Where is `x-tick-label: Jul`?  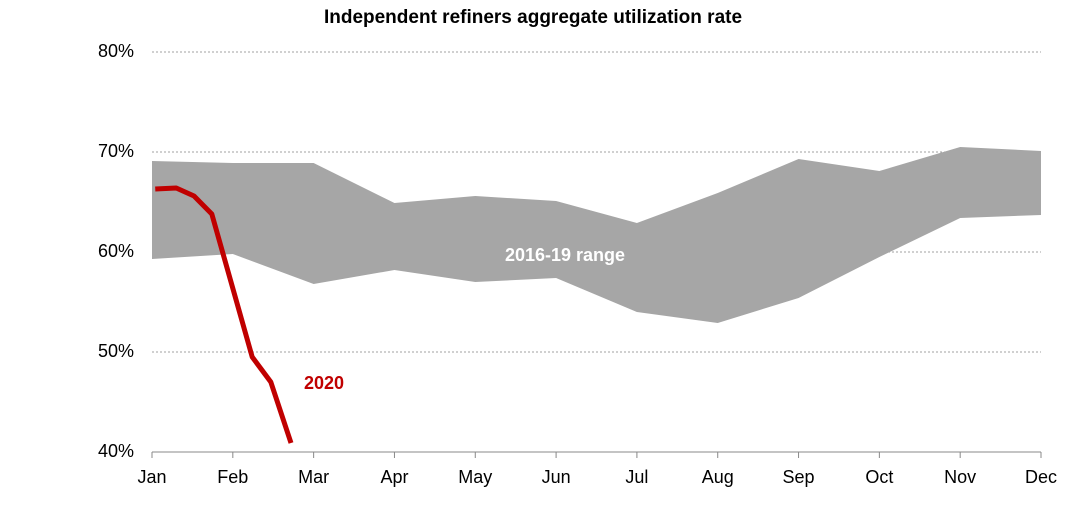
x-tick-label: Jul is located at coordinates (636, 477).